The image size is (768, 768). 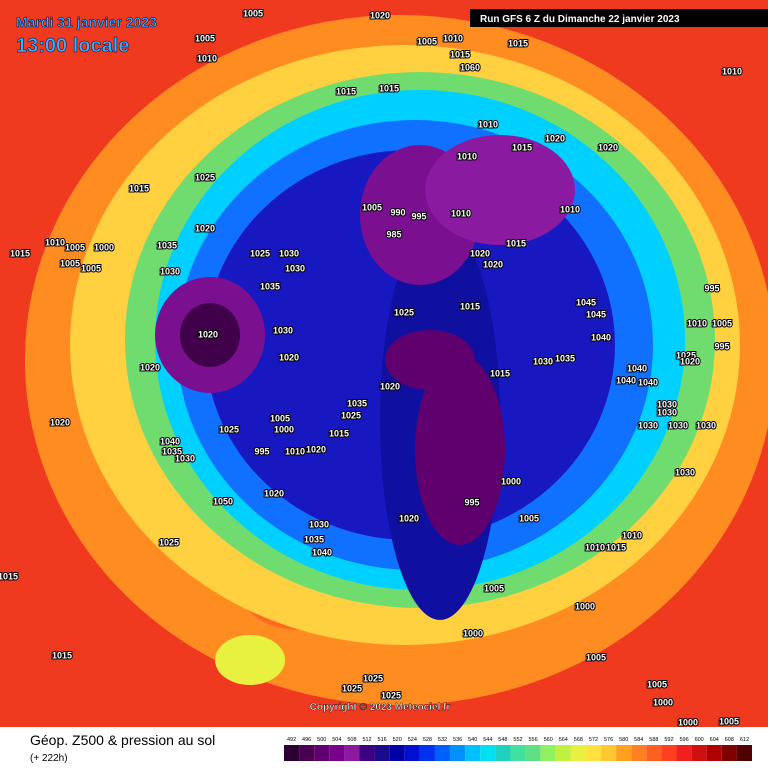 I want to click on legend-subtitle: (+ 222h), so click(x=49, y=758).